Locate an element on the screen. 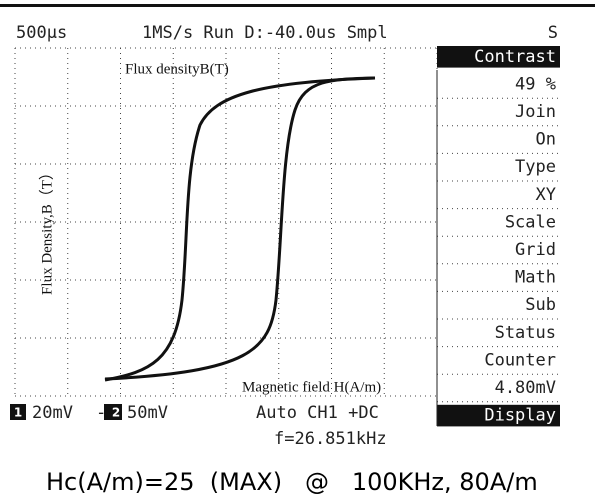 The width and height of the screenshot is (595, 502). top-rule is located at coordinates (297, 5).